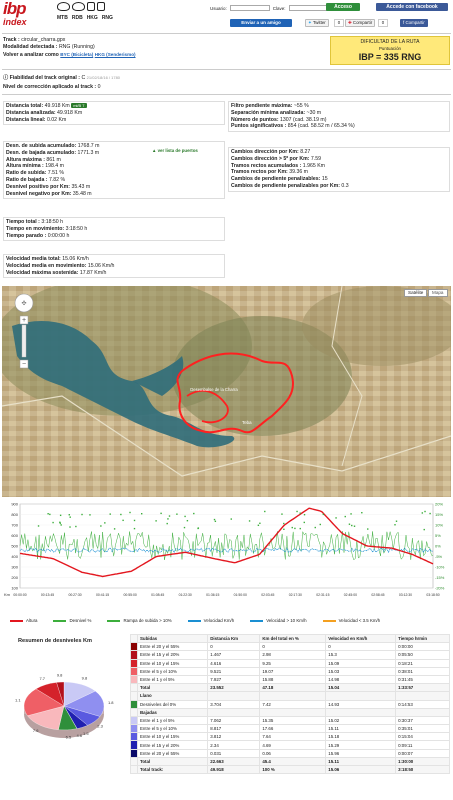  Describe the element at coordinates (114, 194) in the screenshot. I see `elevation-row: Desnivel negativo por Km: 35.48 m` at that location.